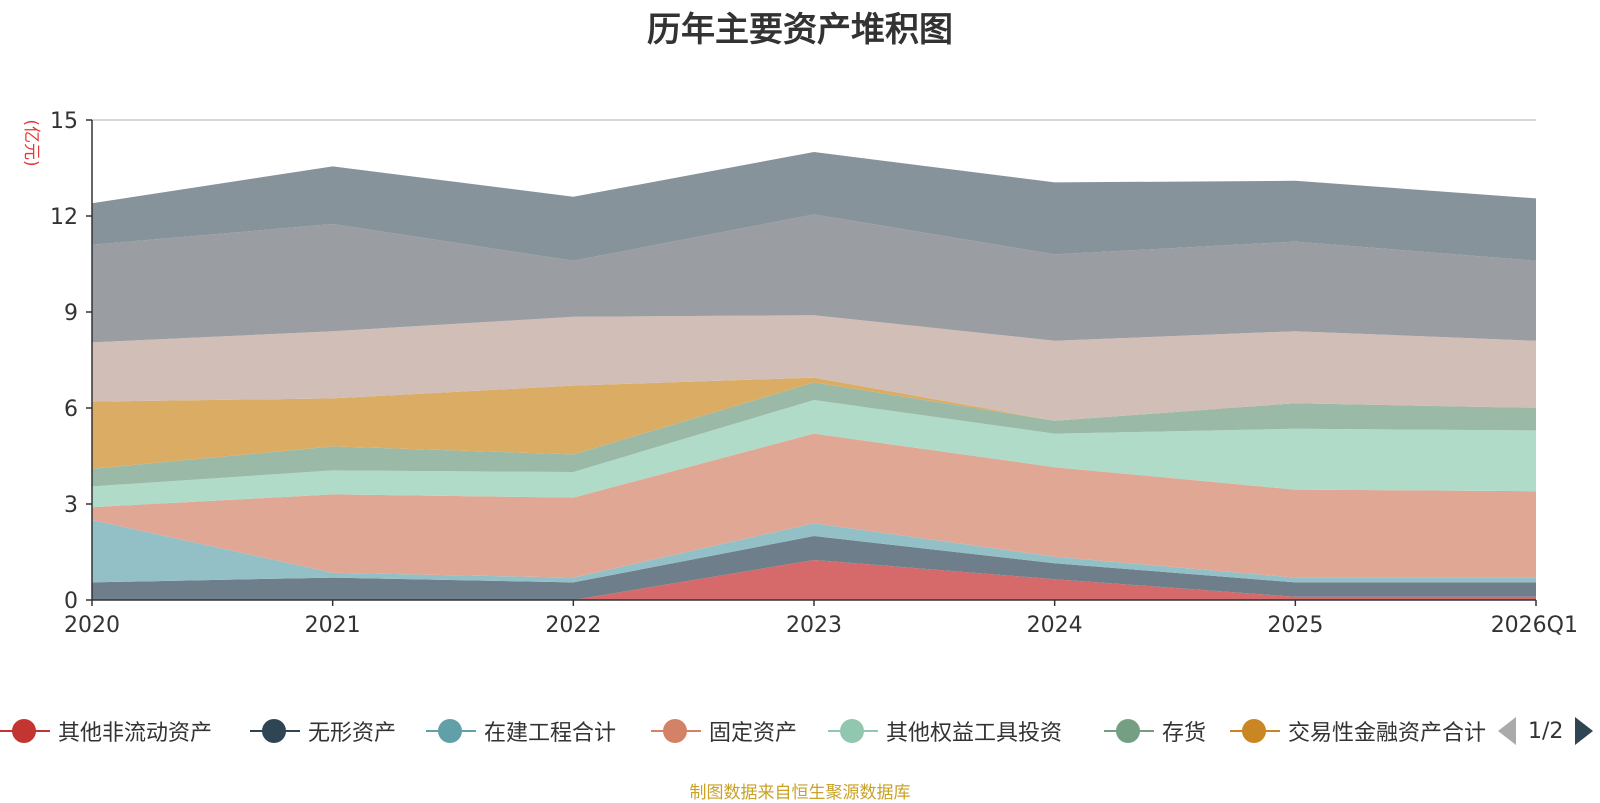  I want to click on x-tick-label: 2021, so click(333, 625).